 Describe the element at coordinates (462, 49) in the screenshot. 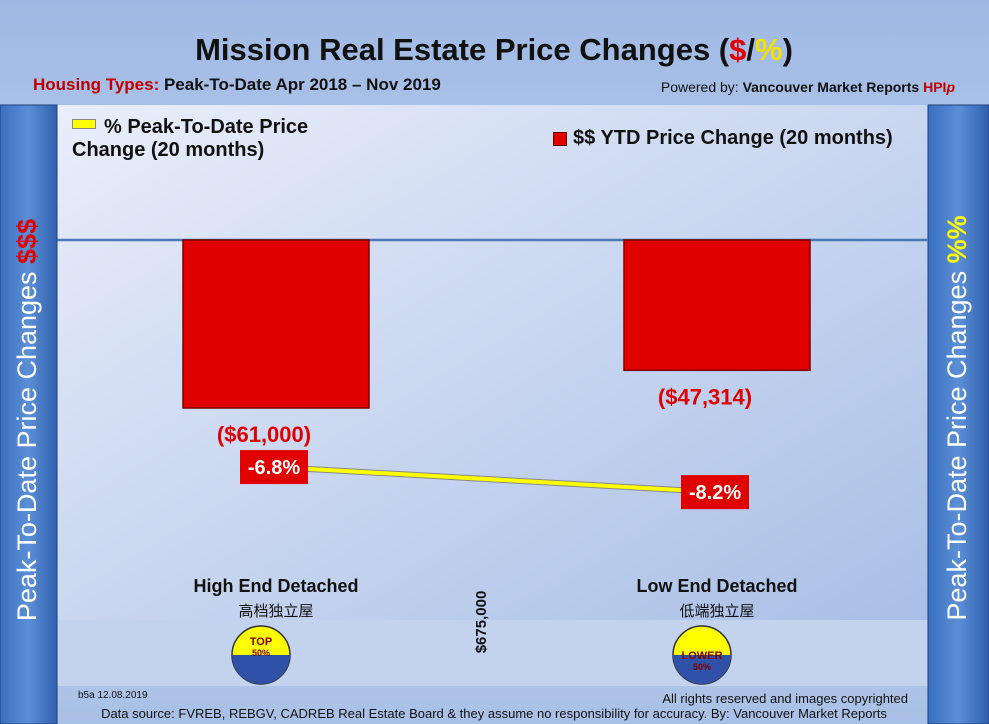

I see `title-part: Mission Real Estate Price Changes (` at that location.